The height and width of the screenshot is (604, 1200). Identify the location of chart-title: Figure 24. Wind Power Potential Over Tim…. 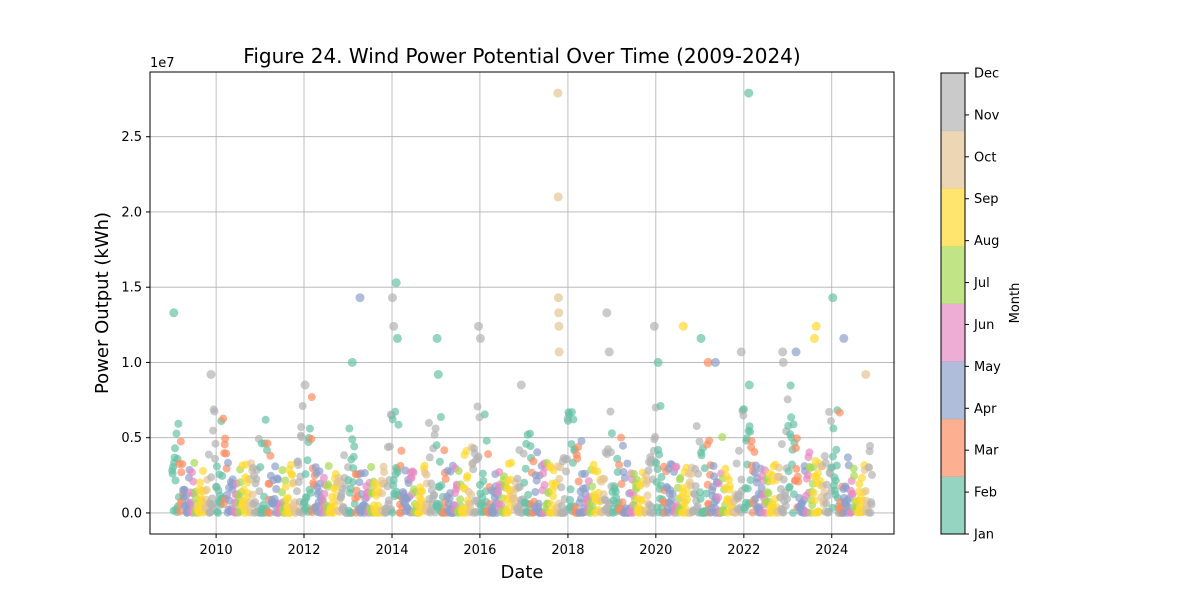
(521, 56).